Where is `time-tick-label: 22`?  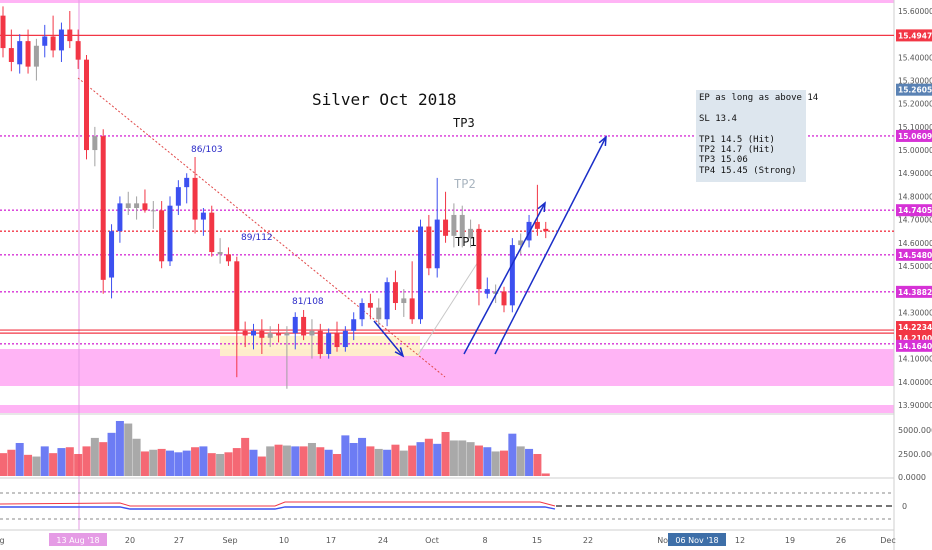 time-tick-label: 22 is located at coordinates (588, 540).